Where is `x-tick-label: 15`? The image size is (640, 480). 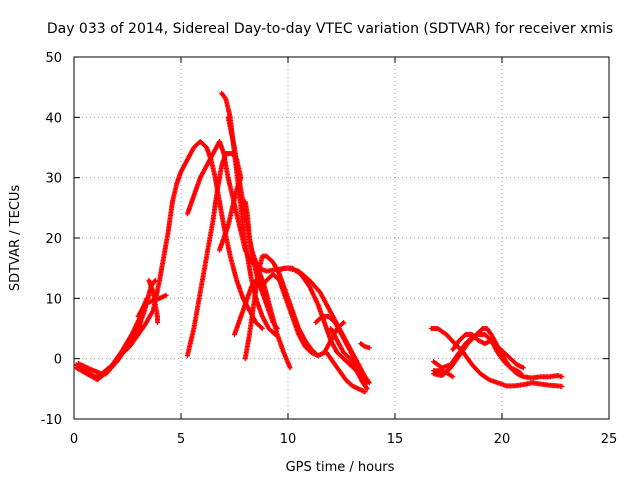 x-tick-label: 15 is located at coordinates (395, 439).